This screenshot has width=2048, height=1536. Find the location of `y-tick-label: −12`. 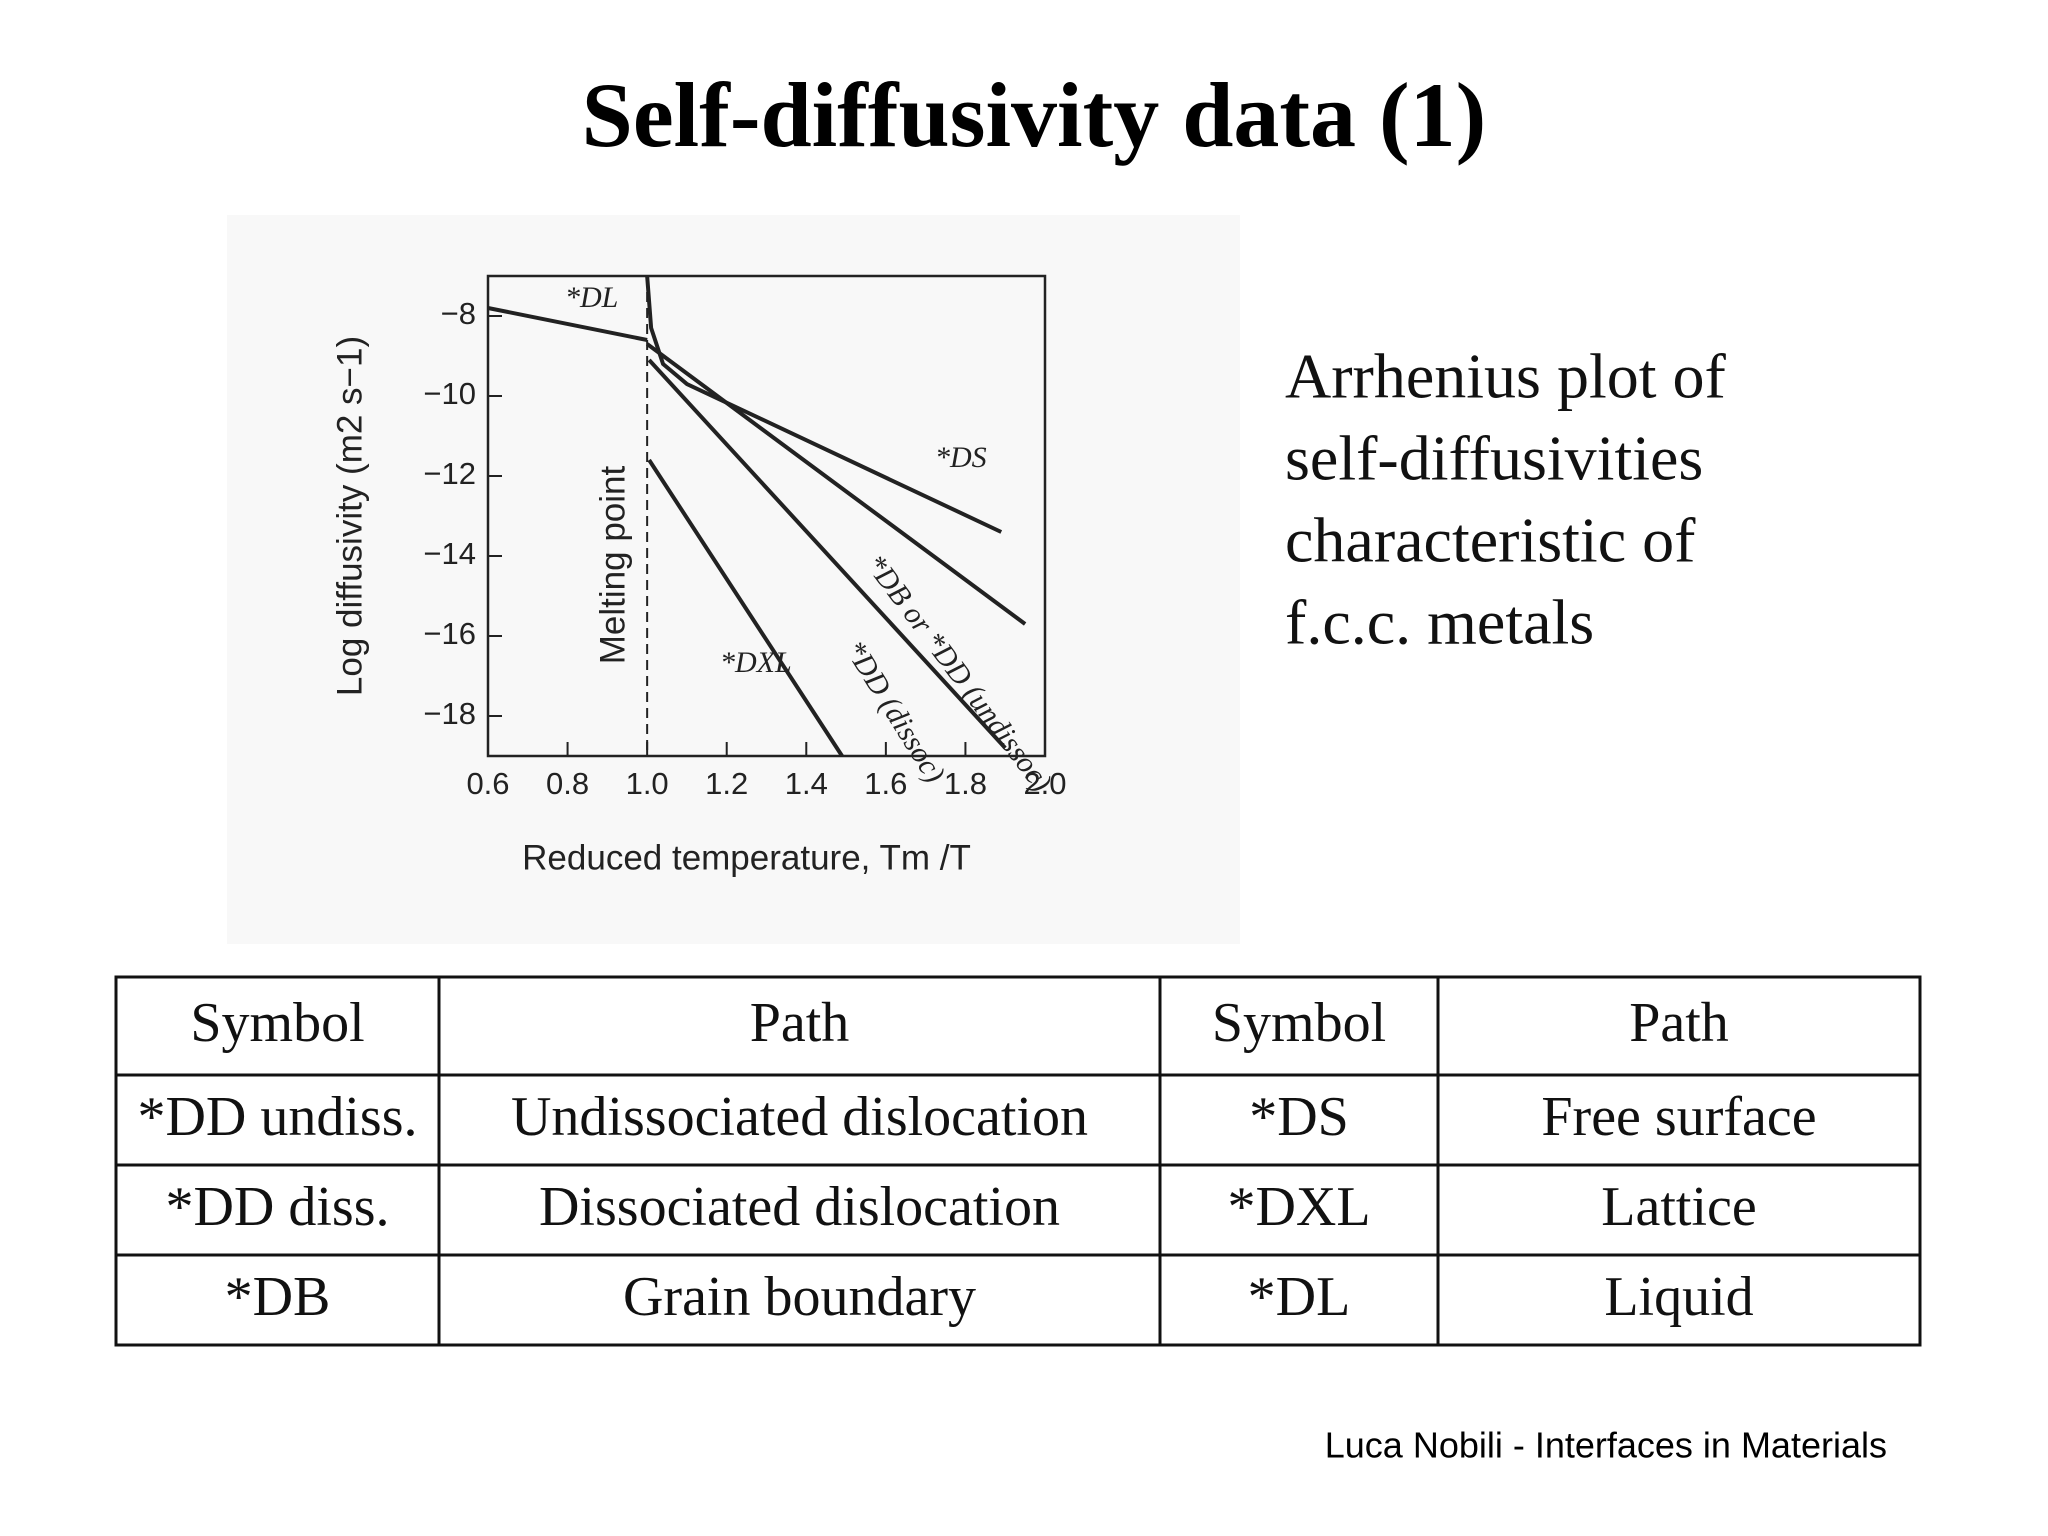

y-tick-label: −12 is located at coordinates (449, 473).